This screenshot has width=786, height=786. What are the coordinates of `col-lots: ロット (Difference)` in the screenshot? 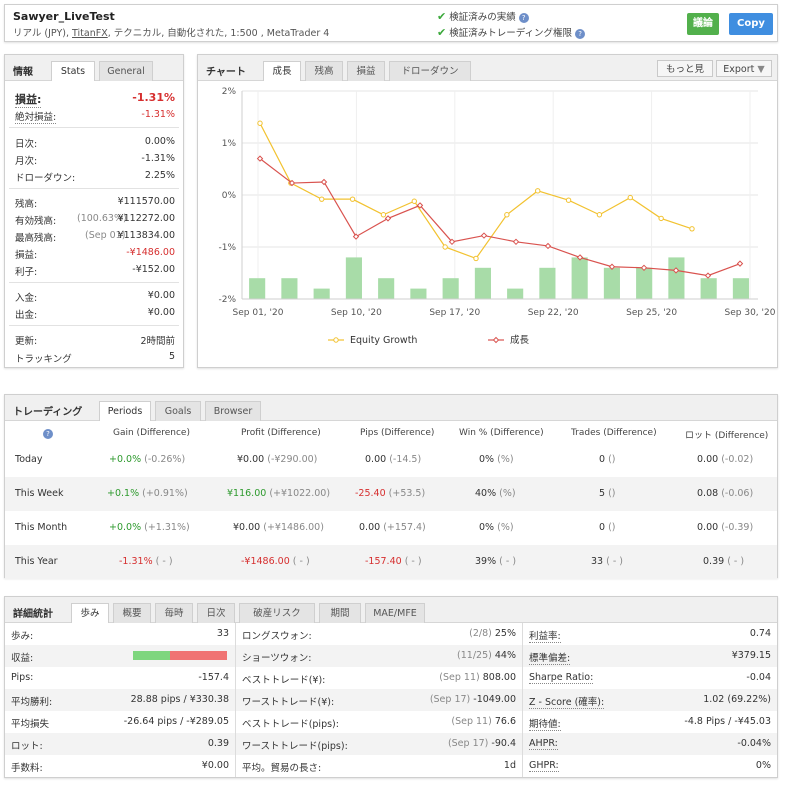 It's located at (727, 436).